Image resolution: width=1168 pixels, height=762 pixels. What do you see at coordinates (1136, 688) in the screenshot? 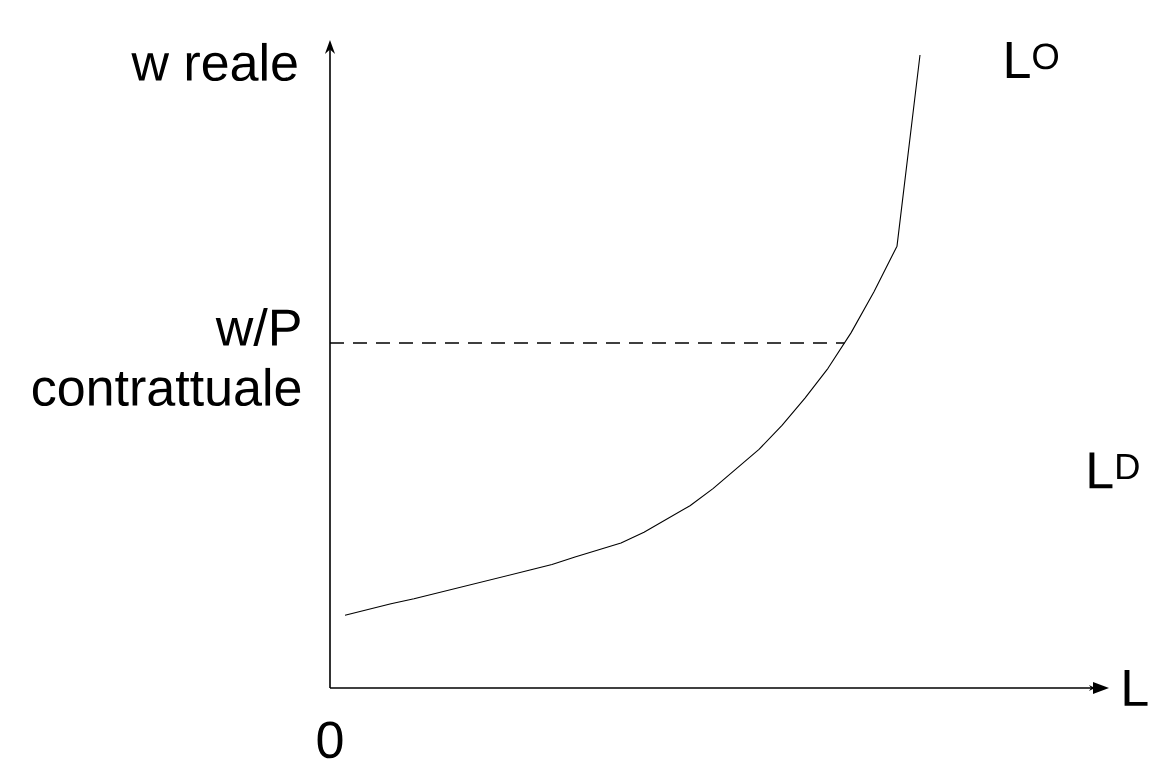
I see `x-axis-title: L` at bounding box center [1136, 688].